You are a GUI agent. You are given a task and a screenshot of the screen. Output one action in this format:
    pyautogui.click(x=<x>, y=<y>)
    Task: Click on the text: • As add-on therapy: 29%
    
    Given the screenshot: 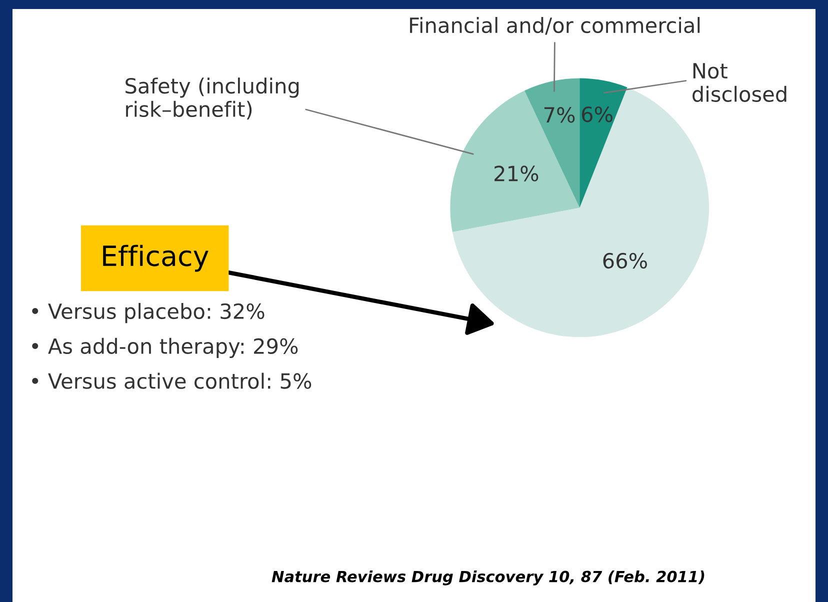 What is the action you would take?
    pyautogui.click(x=165, y=348)
    